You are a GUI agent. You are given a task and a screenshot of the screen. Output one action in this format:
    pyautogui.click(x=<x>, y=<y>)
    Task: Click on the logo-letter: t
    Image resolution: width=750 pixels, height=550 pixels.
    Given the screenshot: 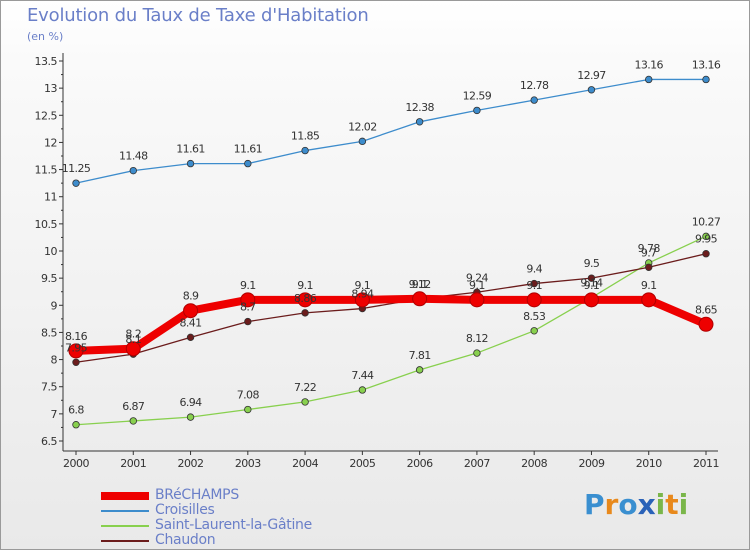 What is the action you would take?
    pyautogui.click(x=672, y=504)
    